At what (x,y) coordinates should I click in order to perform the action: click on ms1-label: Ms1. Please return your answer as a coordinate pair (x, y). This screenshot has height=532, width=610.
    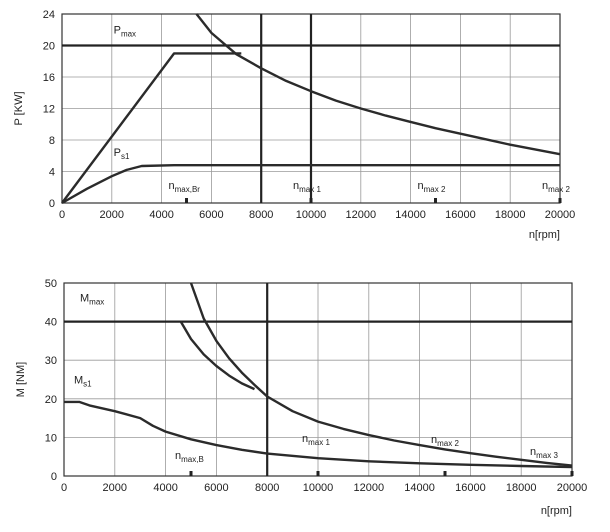
    Looking at the image, I should click on (83, 381).